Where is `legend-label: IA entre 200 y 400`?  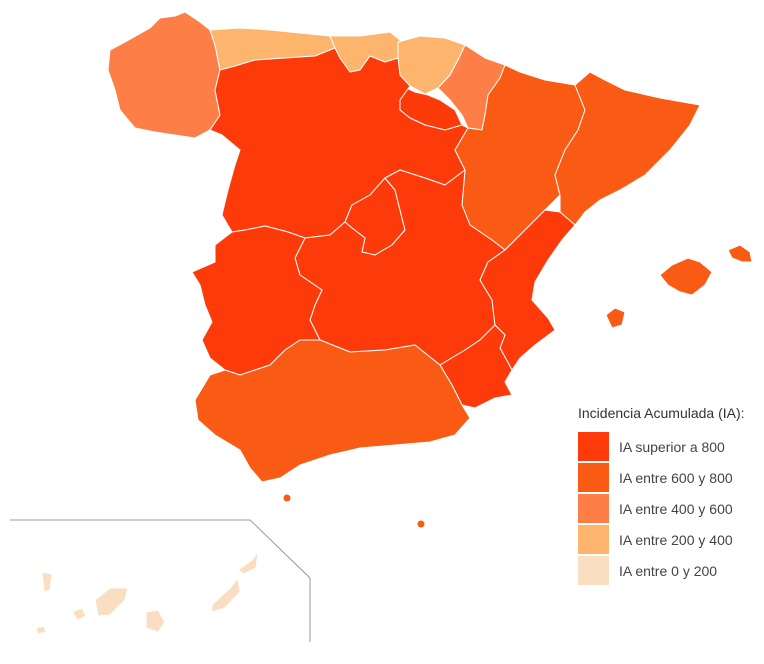
legend-label: IA entre 200 y 400 is located at coordinates (676, 539).